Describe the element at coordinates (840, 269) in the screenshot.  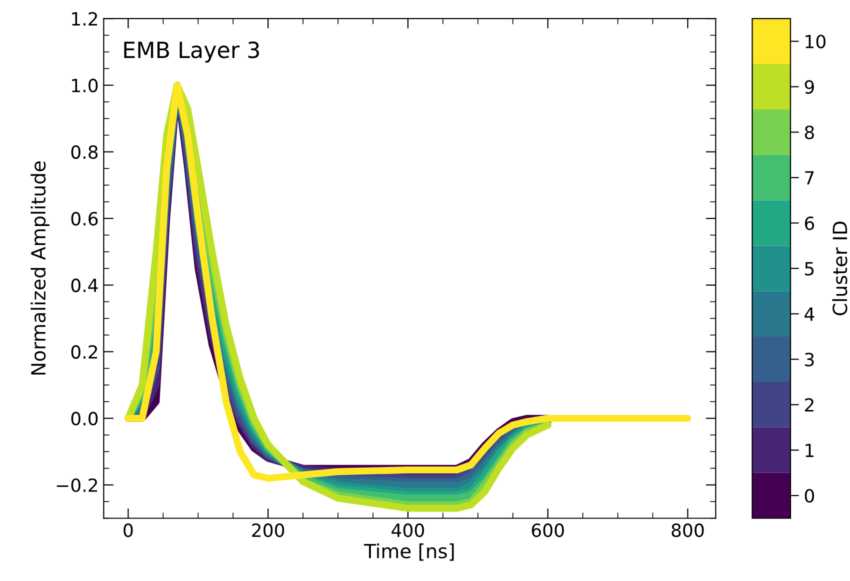
I see `color-bar-title: Cluster ID` at that location.